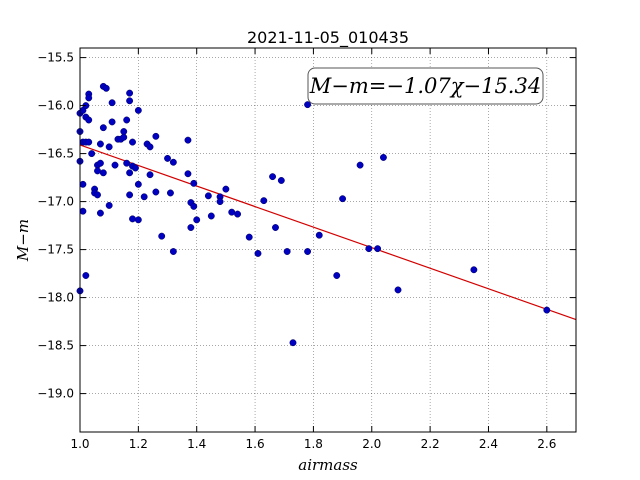 Image resolution: width=640 pixels, height=480 pixels. What do you see at coordinates (546, 444) in the screenshot?
I see `x-tick-label: 2.6` at bounding box center [546, 444].